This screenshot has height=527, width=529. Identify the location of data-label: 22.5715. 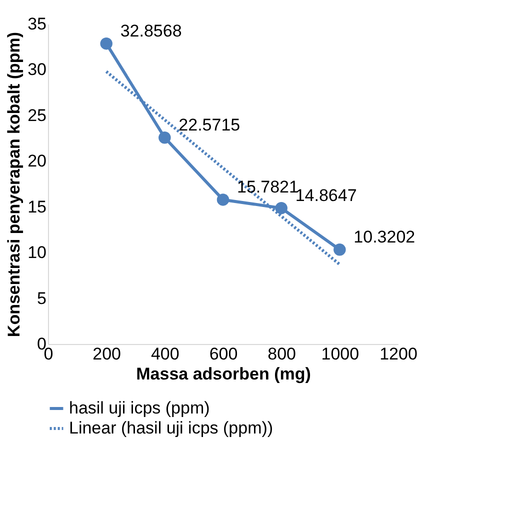
(209, 125).